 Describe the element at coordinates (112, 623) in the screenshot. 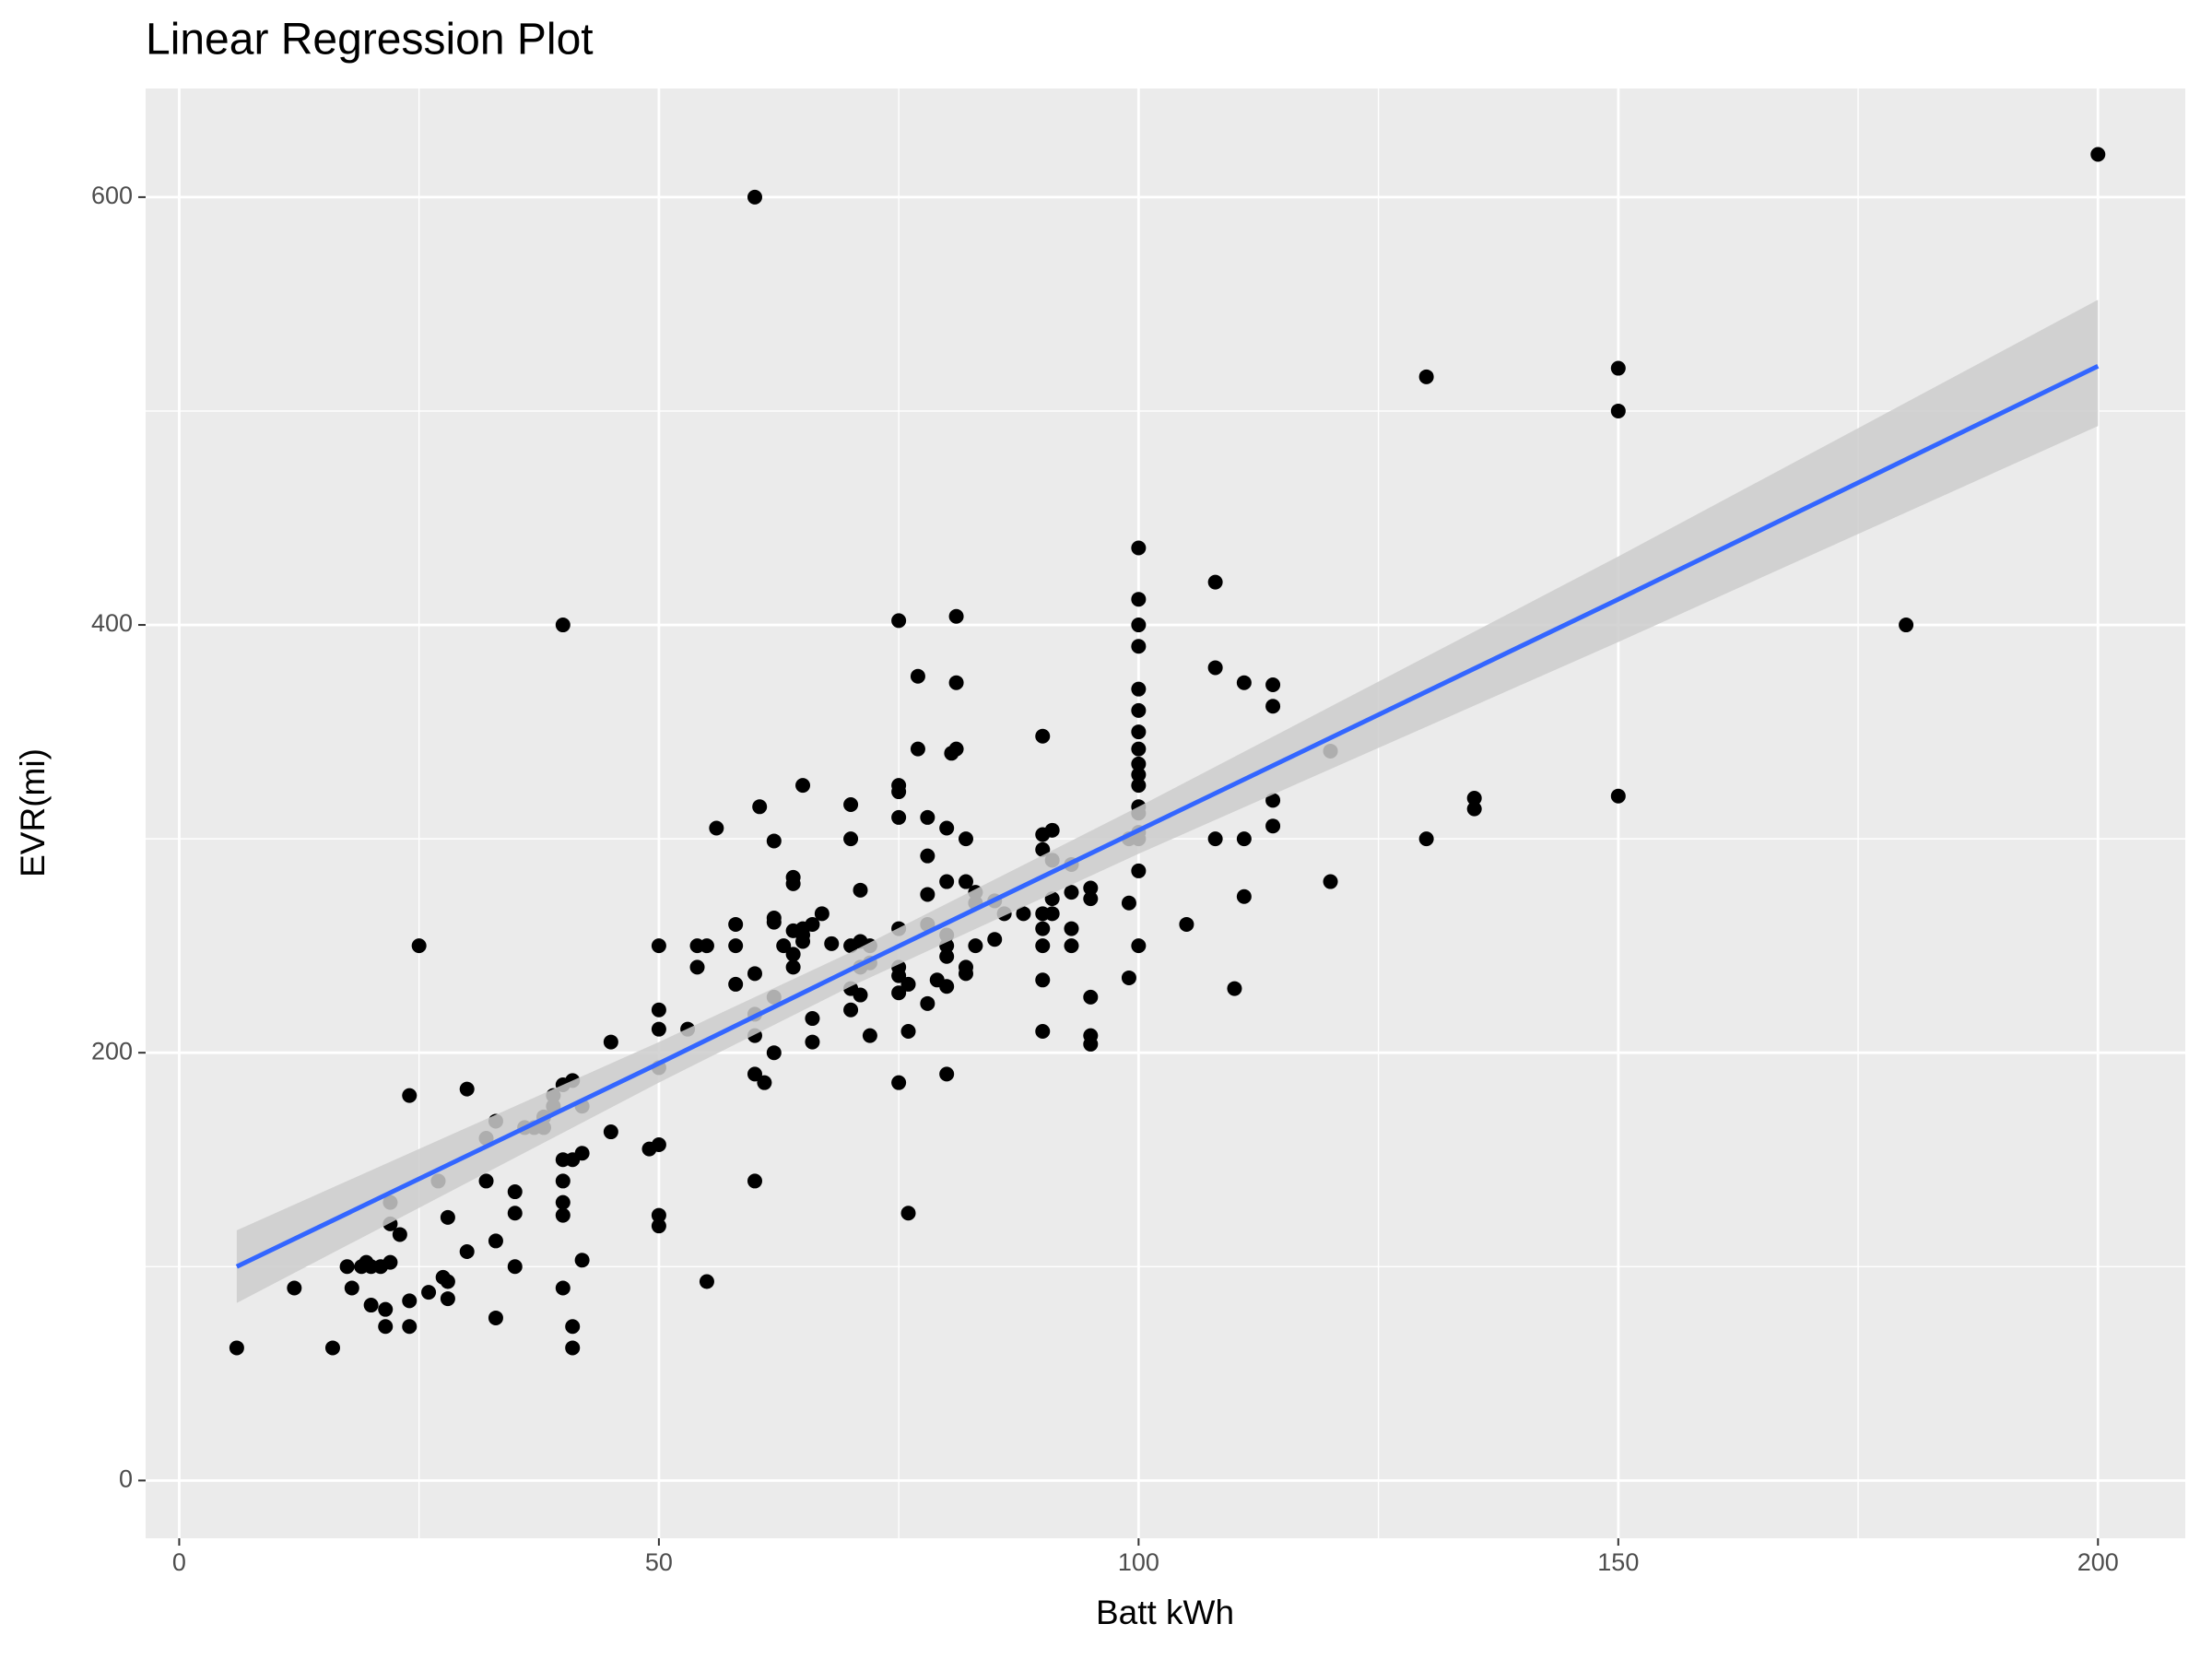

I see `y-tick-label: 400` at that location.